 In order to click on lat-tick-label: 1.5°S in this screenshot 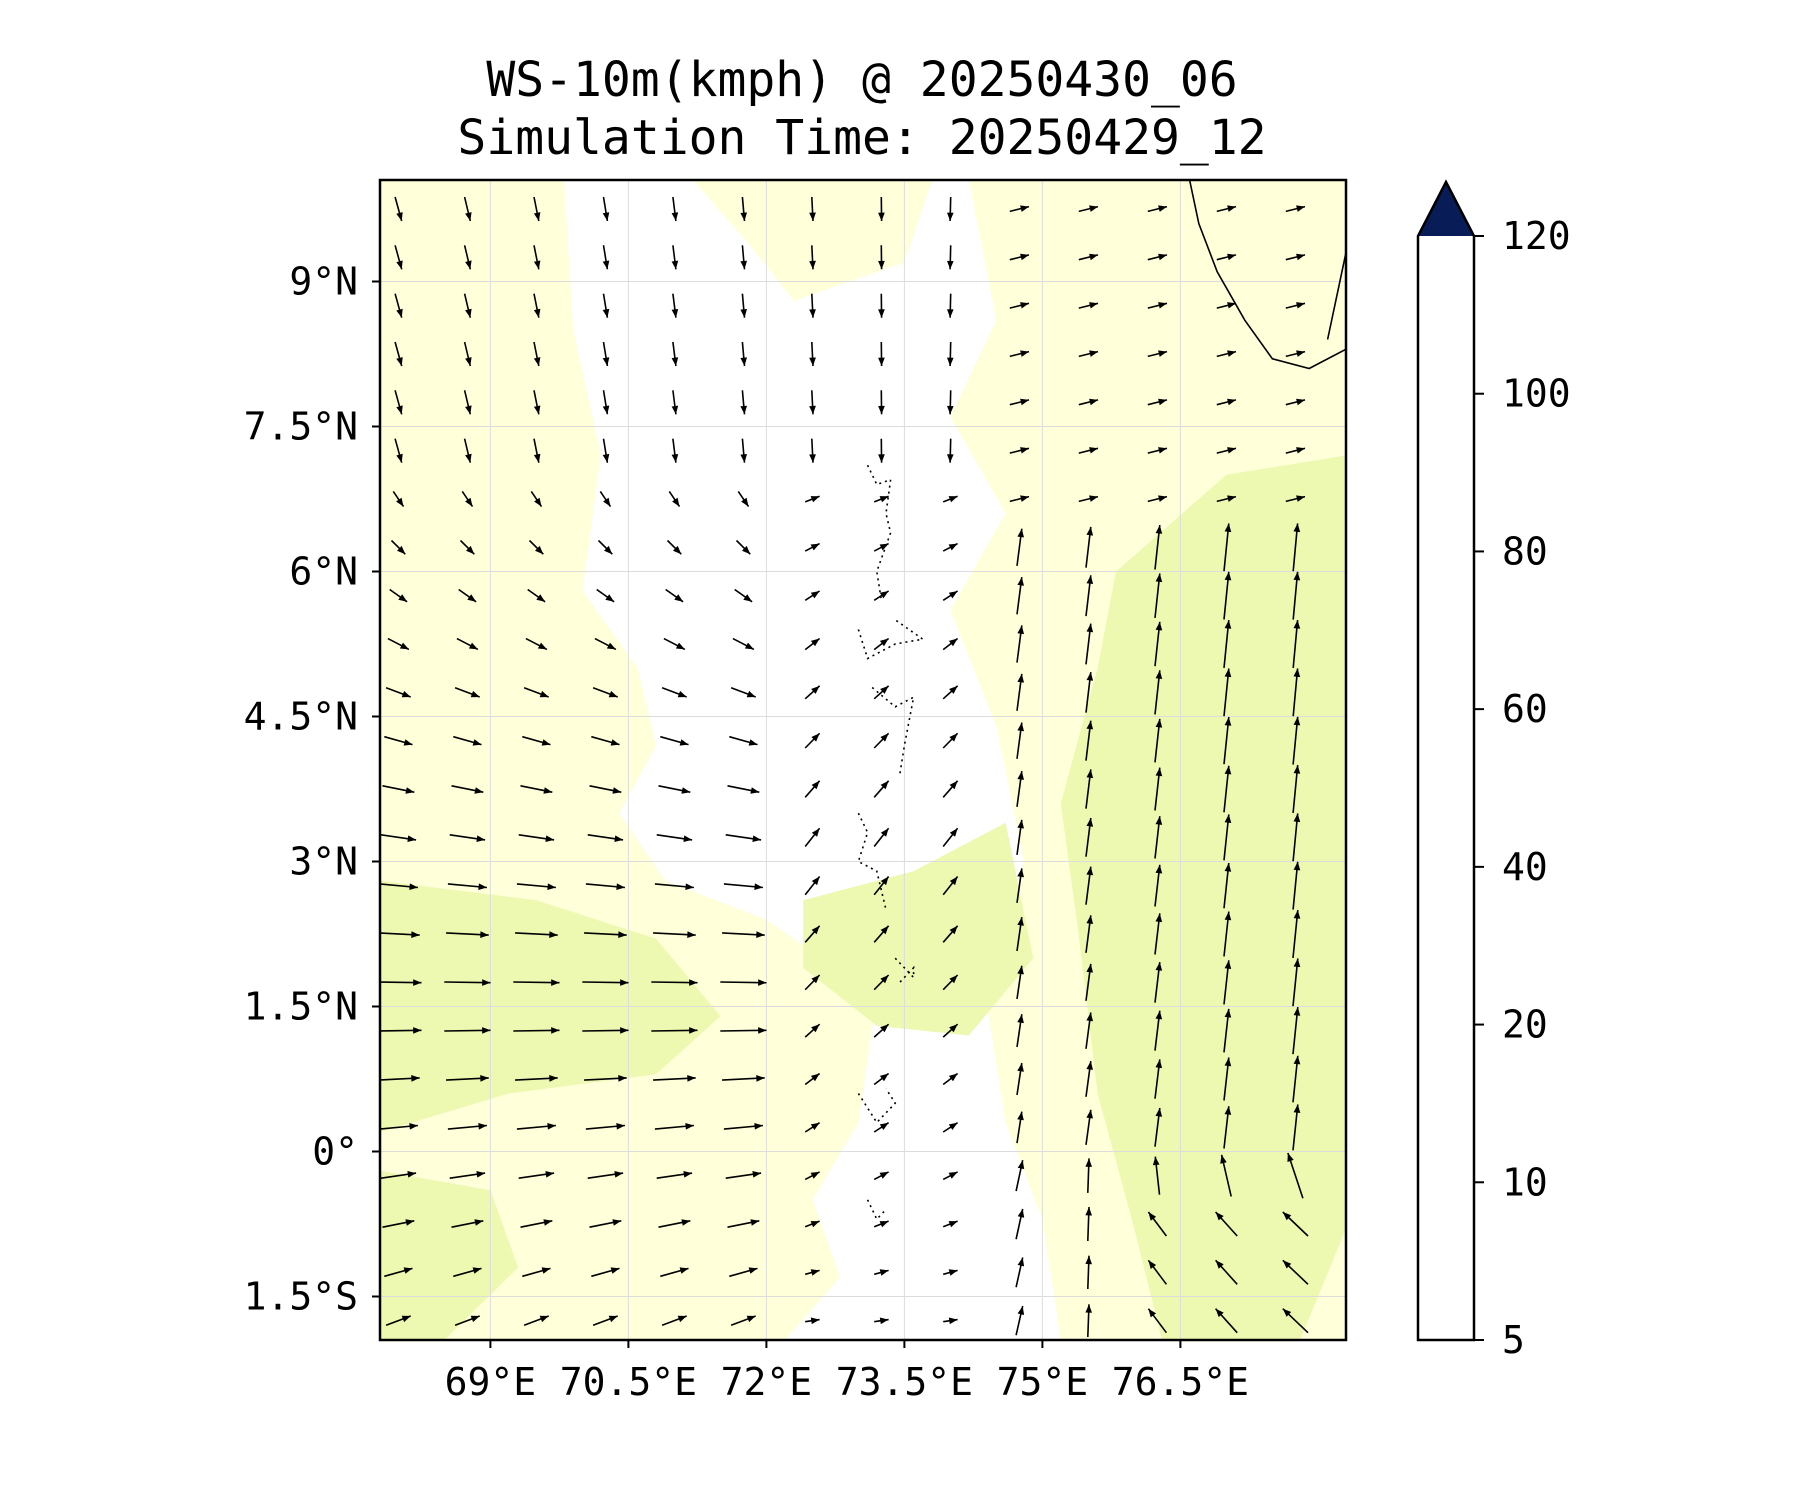, I will do `click(301, 1297)`.